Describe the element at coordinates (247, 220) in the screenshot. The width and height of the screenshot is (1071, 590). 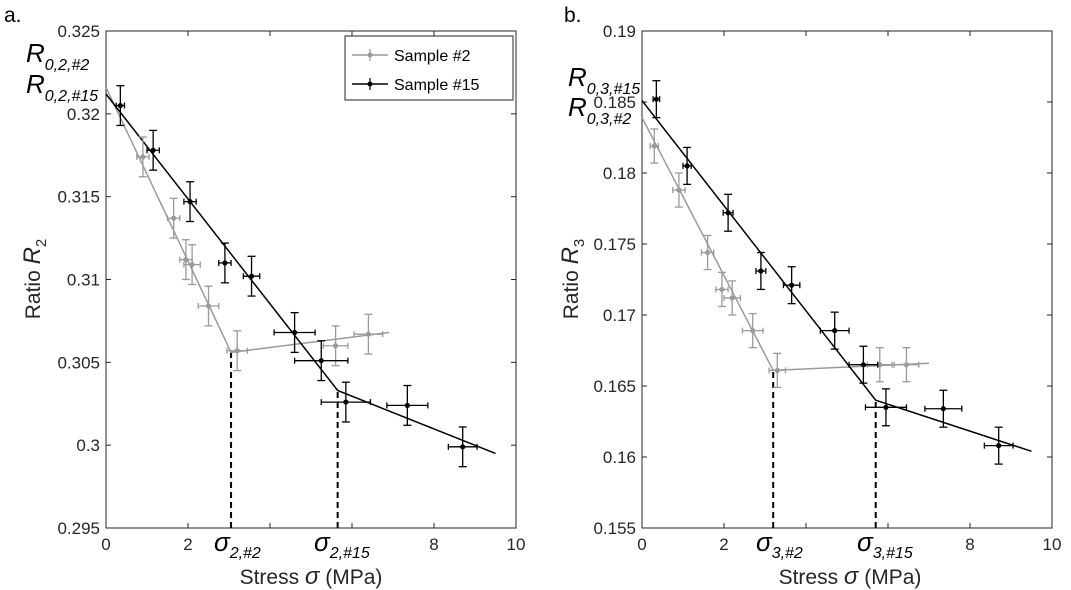
I see `fit-line` at that location.